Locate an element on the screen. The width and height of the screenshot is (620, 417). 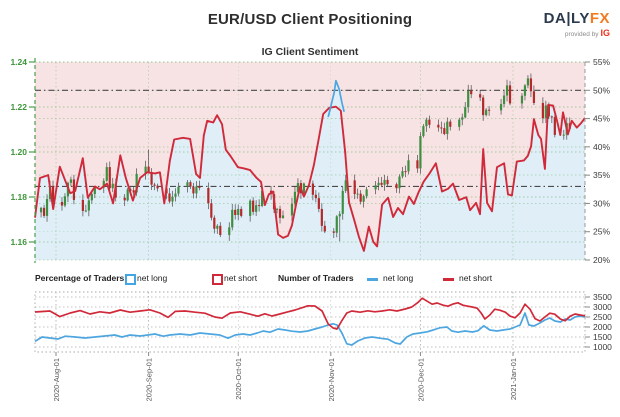
price-tick-label: 1.24 is located at coordinates (18, 62).